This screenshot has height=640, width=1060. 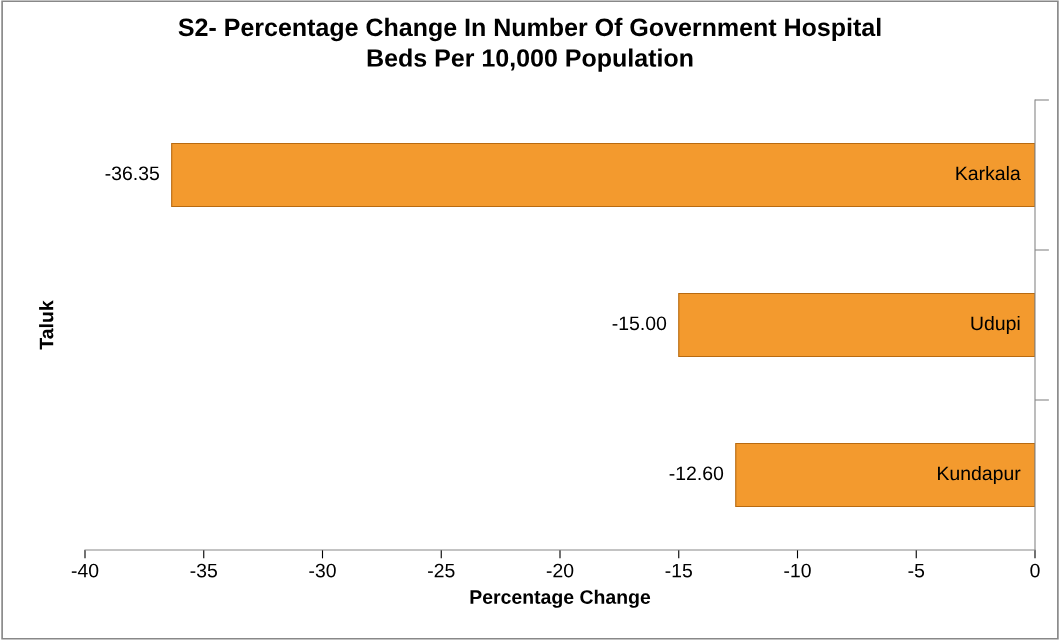 What do you see at coordinates (529, 44) in the screenshot?
I see `chart-title: S2- Percentage Change In Number Of Government Hospital Beds Per 10,000 Population` at bounding box center [529, 44].